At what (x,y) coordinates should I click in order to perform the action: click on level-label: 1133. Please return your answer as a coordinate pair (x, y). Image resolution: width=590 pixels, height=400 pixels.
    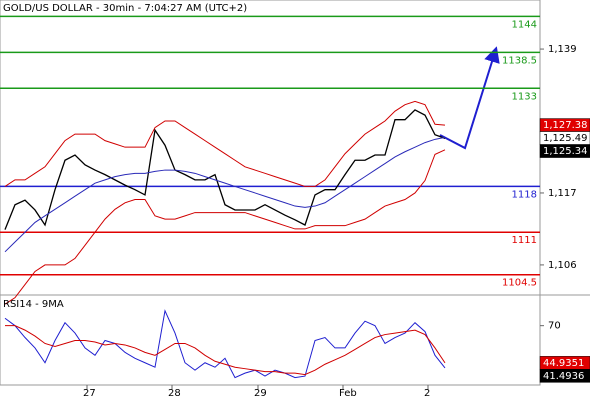
    Looking at the image, I should click on (524, 96).